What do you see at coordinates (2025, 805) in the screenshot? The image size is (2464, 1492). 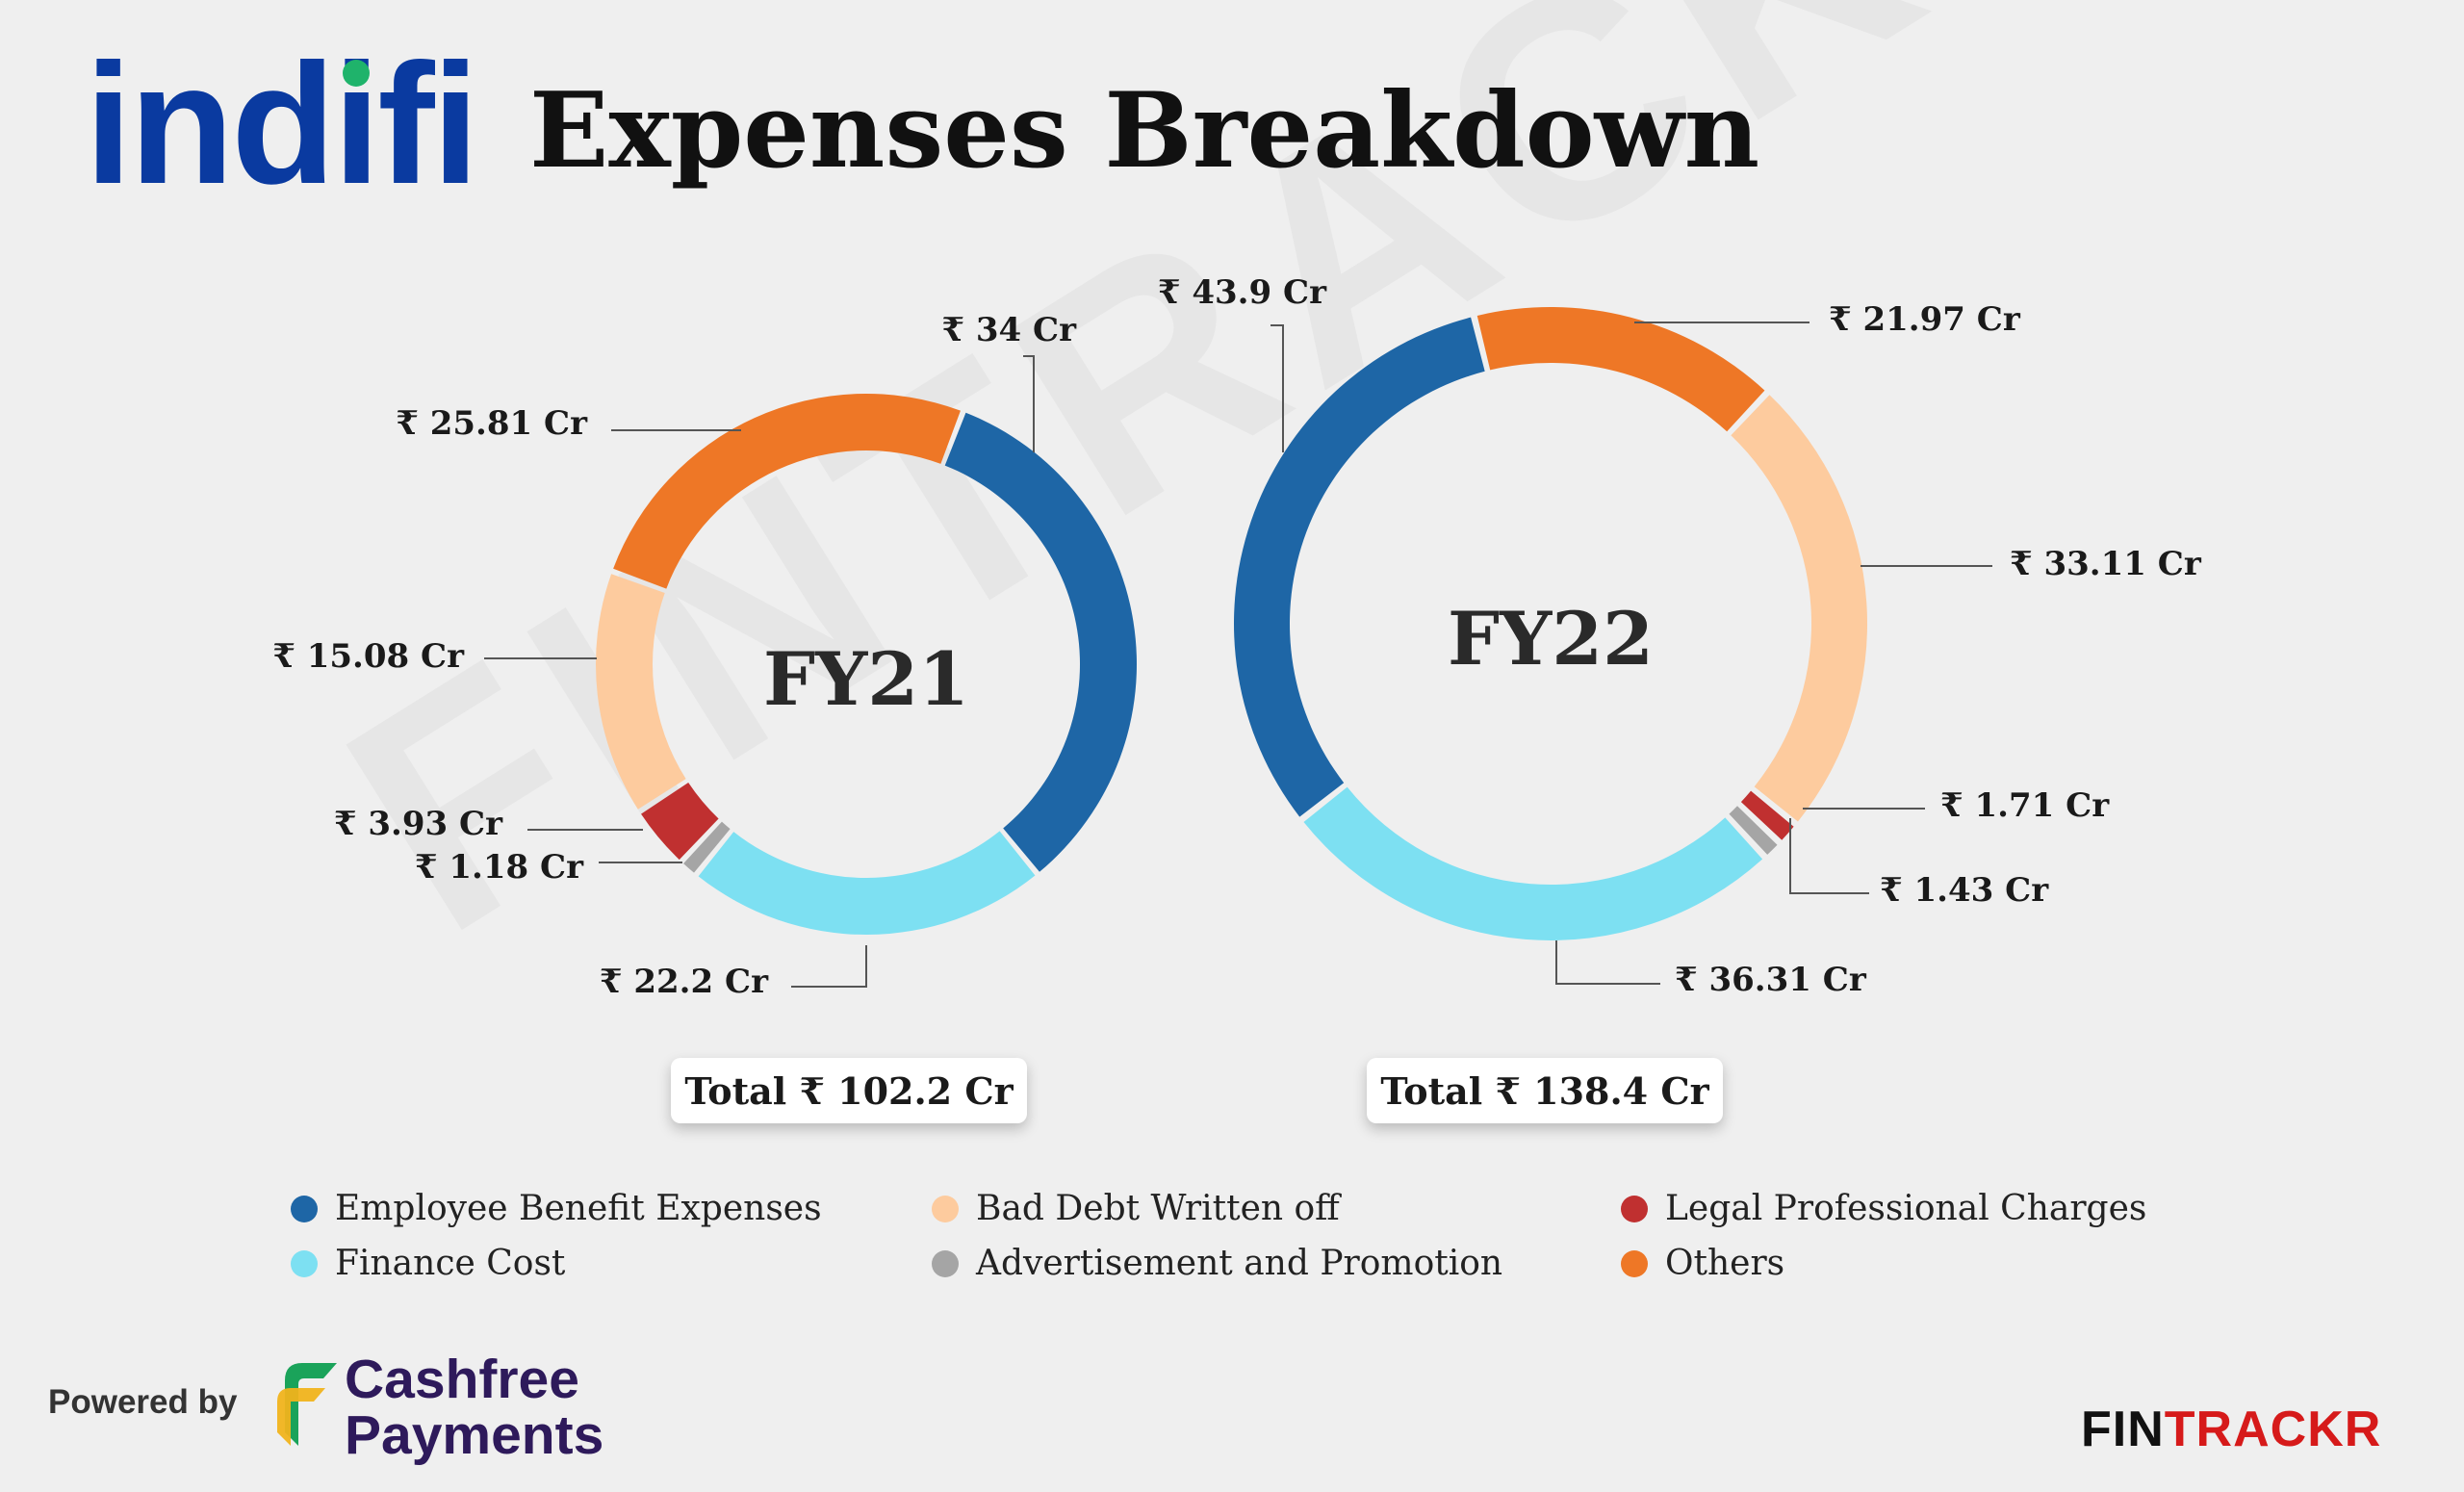 I see `data-label: ₹ 1.71 Cr` at bounding box center [2025, 805].